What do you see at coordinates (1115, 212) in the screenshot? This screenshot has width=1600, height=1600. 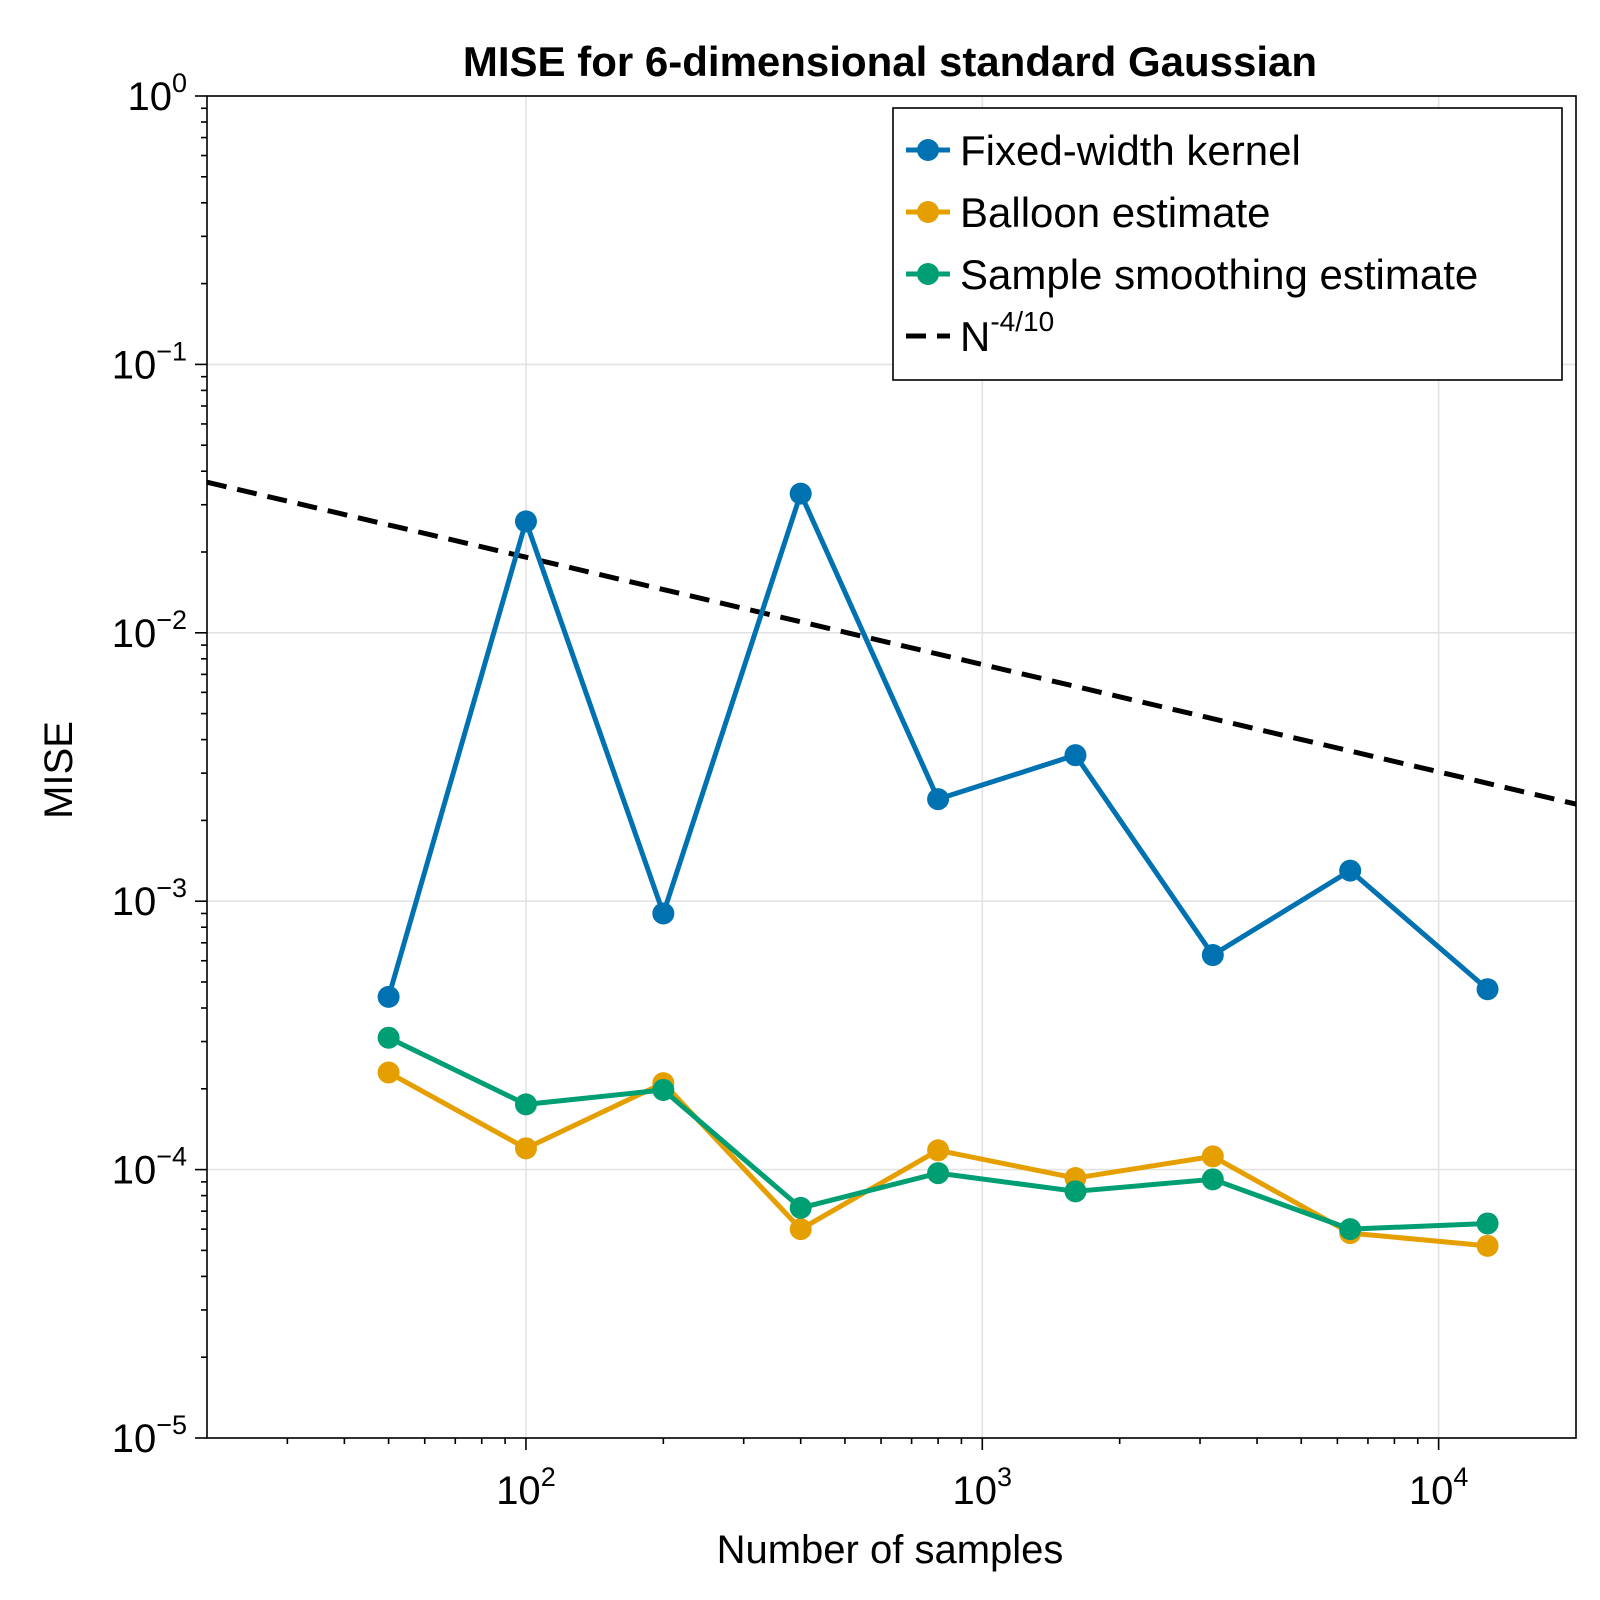 I see `legend-label: Balloon estimate` at bounding box center [1115, 212].